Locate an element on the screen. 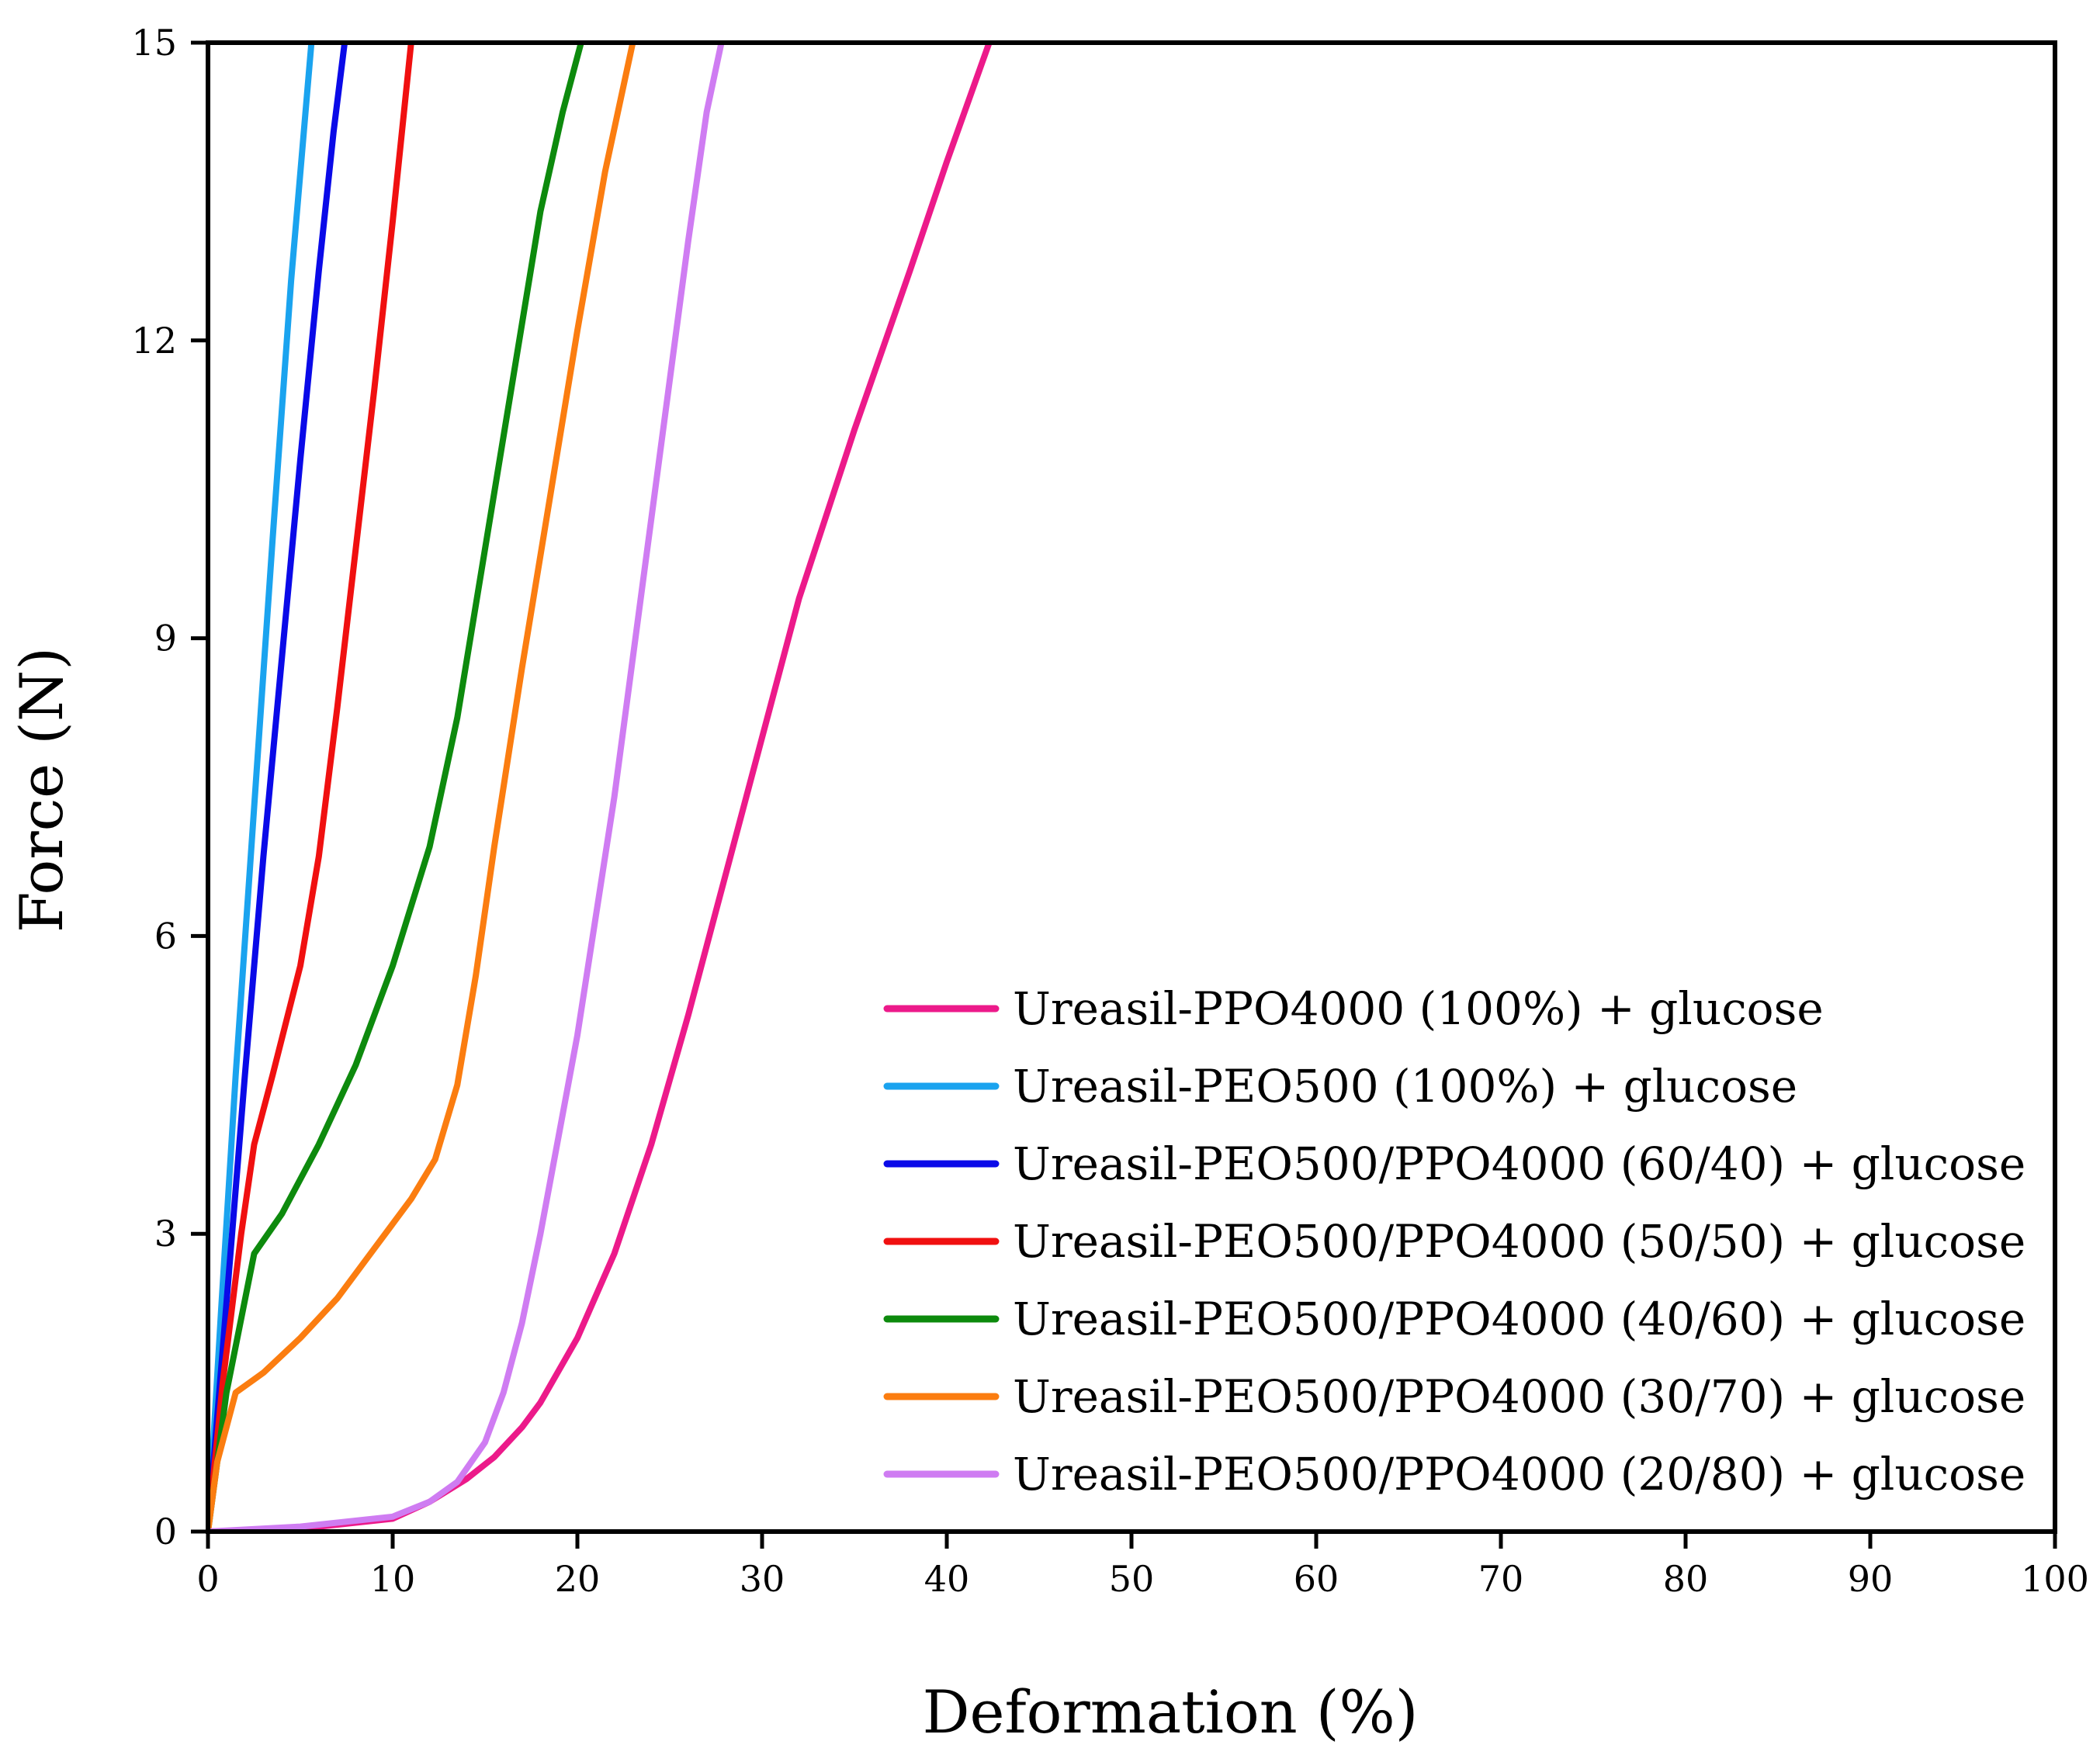 Image resolution: width=2100 pixels, height=1762 pixels. y-tick-label: 15 is located at coordinates (154, 43).